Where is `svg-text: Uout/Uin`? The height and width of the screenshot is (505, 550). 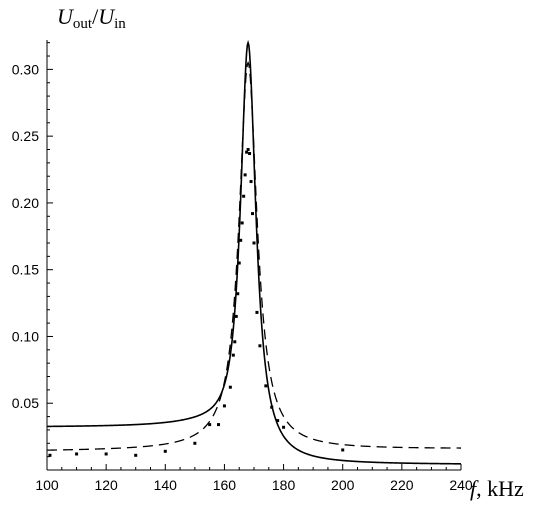 svg-text: Uout/Uin is located at coordinates (91, 18).